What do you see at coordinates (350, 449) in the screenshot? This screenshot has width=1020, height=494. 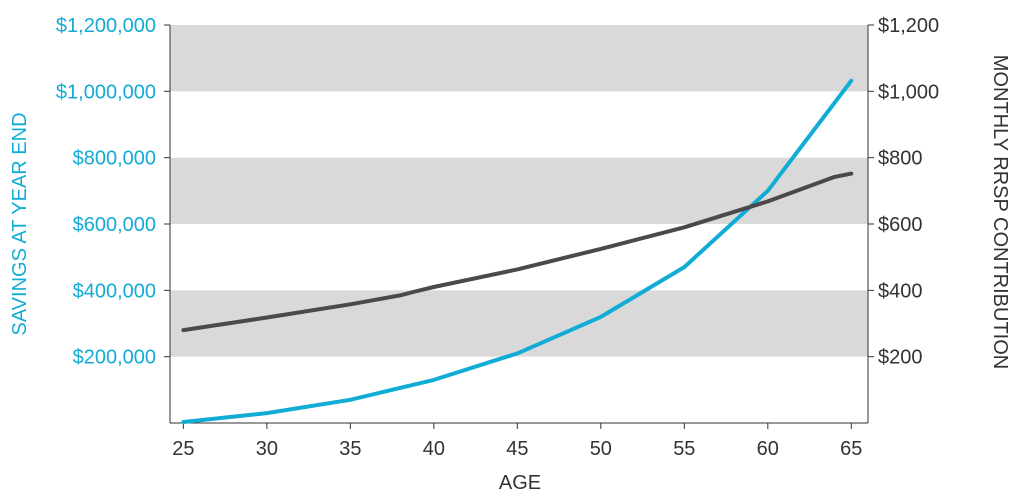 I see `x-tick-label: 35` at bounding box center [350, 449].